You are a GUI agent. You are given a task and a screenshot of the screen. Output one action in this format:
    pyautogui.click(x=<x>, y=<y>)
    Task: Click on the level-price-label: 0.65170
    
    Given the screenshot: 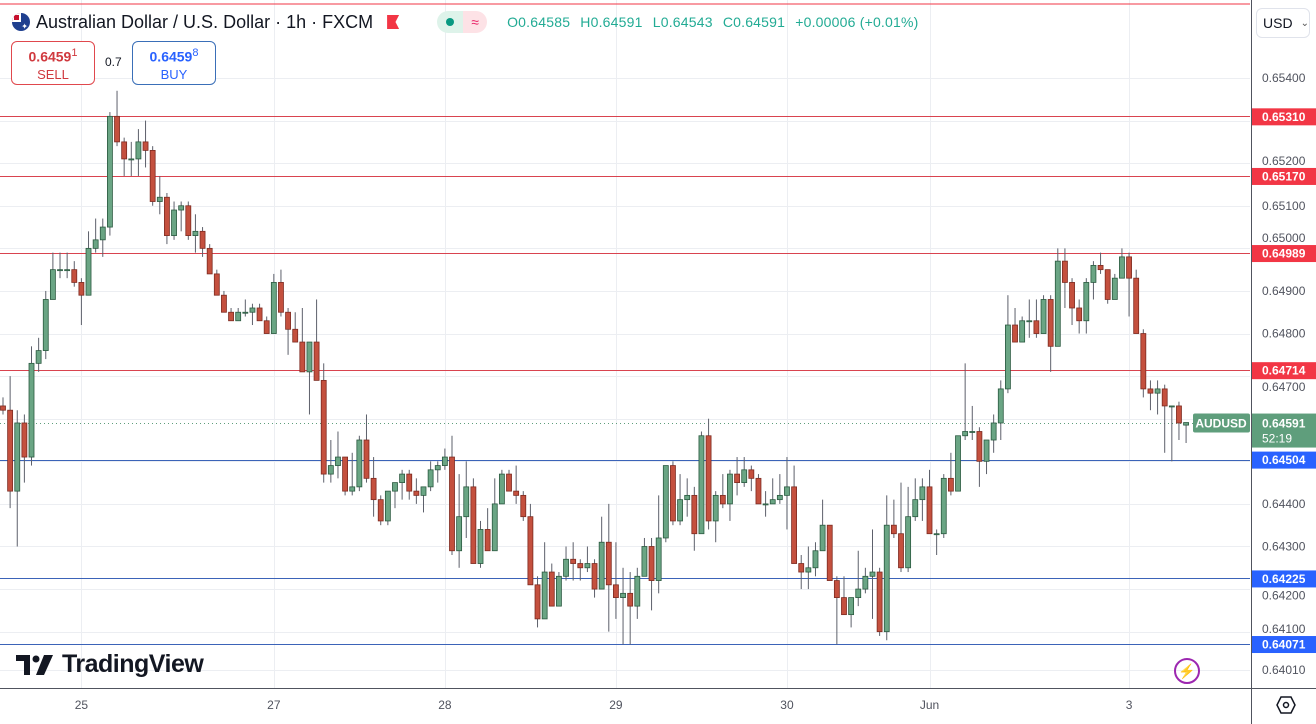 What is the action you would take?
    pyautogui.click(x=1284, y=176)
    